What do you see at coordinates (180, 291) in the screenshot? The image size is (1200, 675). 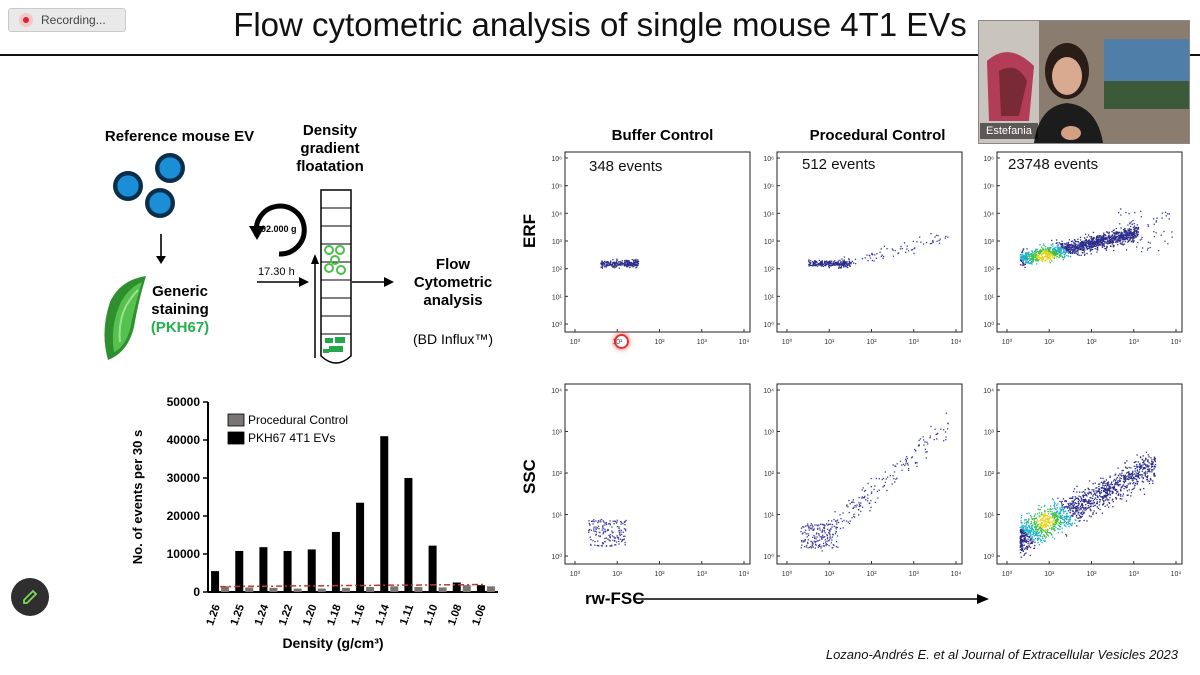 I see `staining-line-1: Generic` at bounding box center [180, 291].